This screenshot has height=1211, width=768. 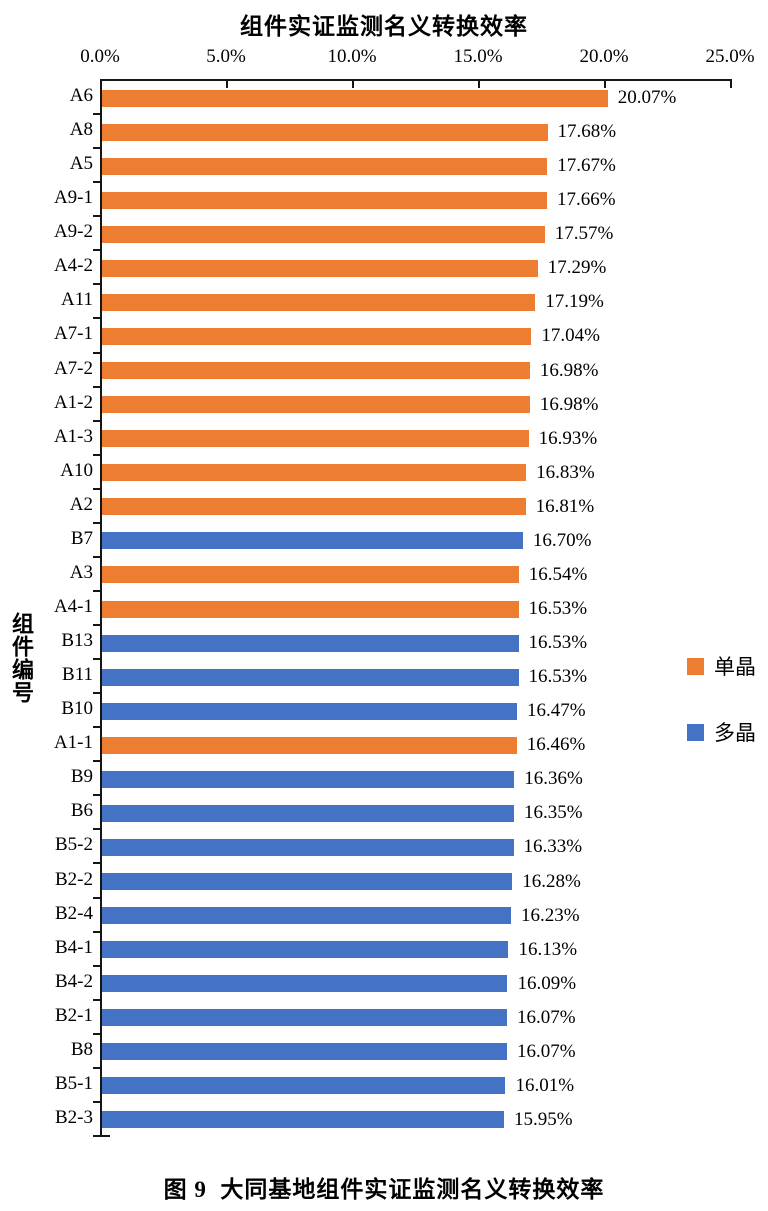 I want to click on value-label: 17.57%, so click(x=584, y=234).